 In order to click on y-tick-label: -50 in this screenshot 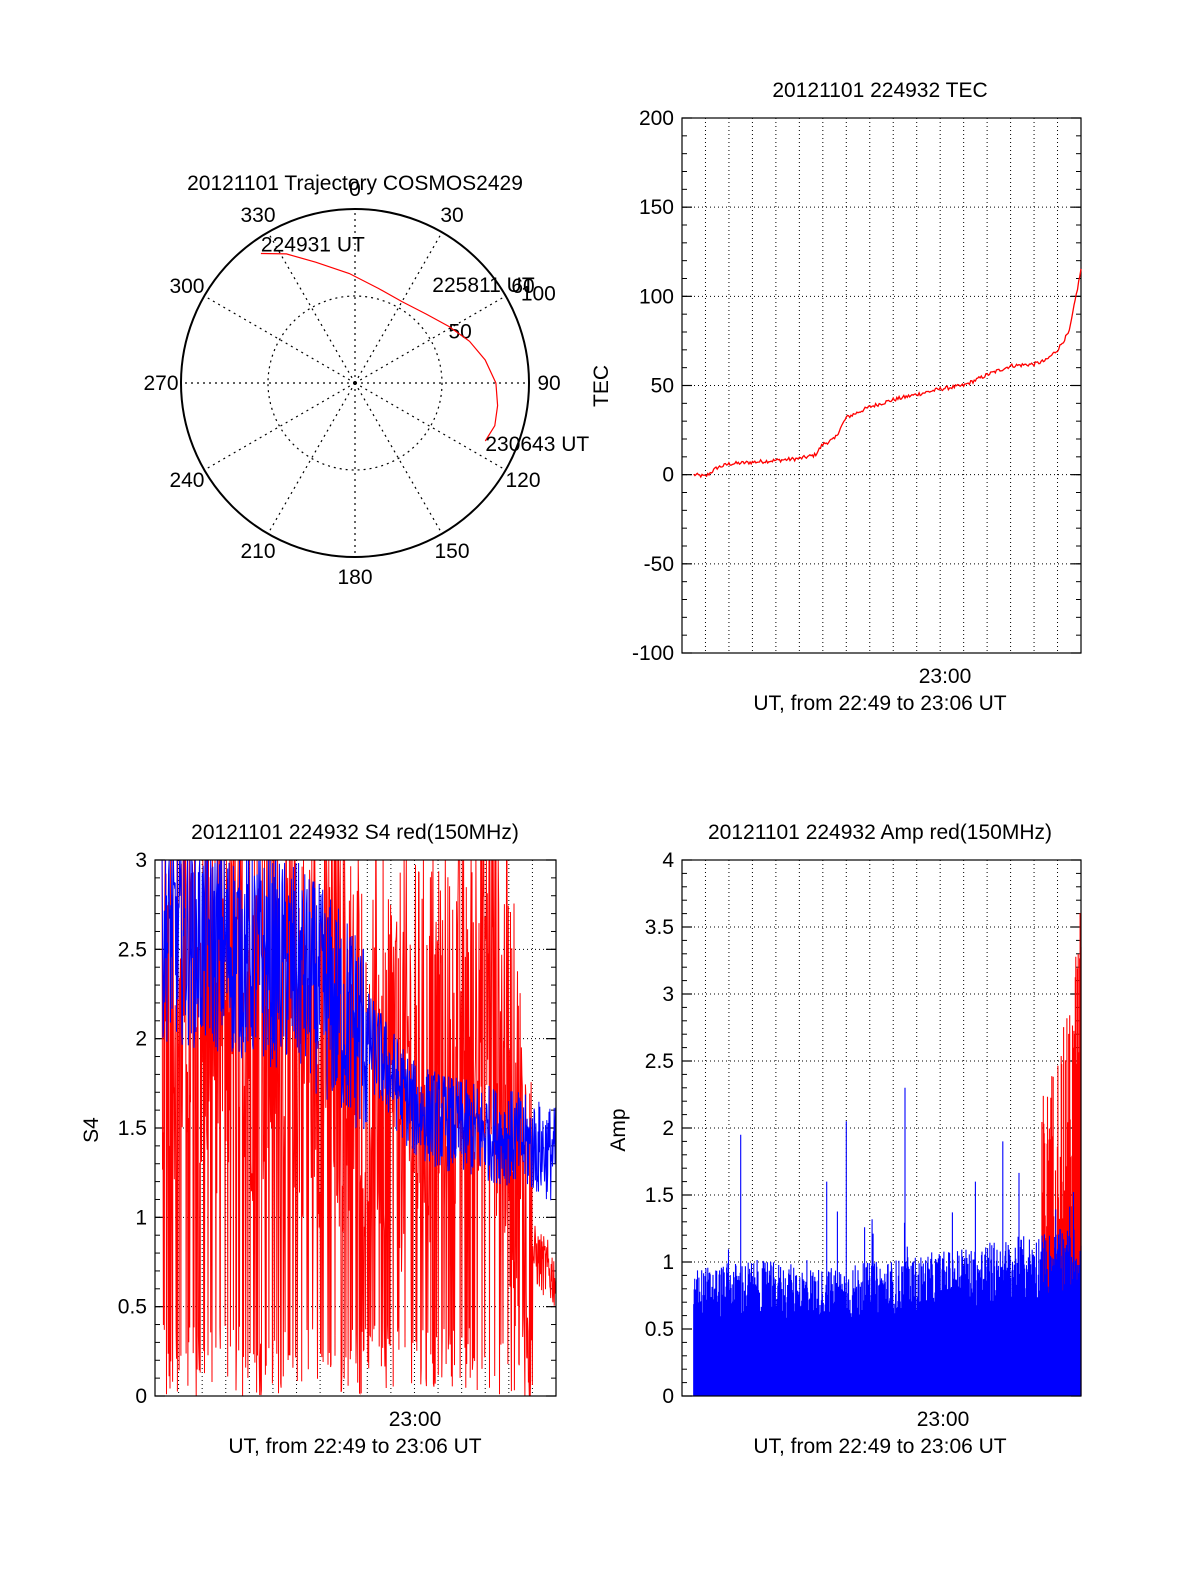, I will do `click(659, 564)`.